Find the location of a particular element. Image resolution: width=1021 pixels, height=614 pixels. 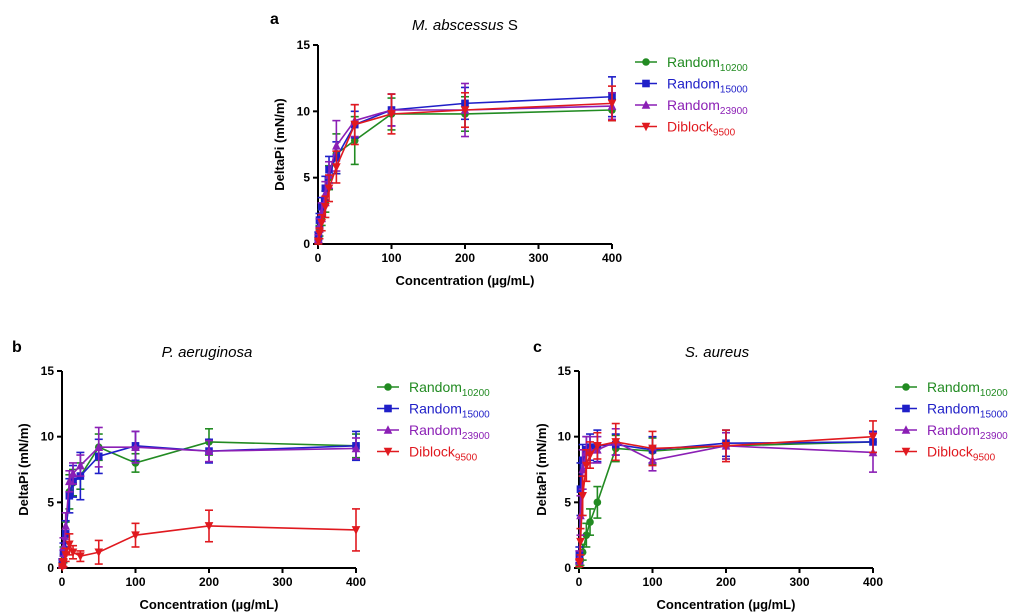

legend-item-Random23900: Random23900 is located at coordinates (951, 432).